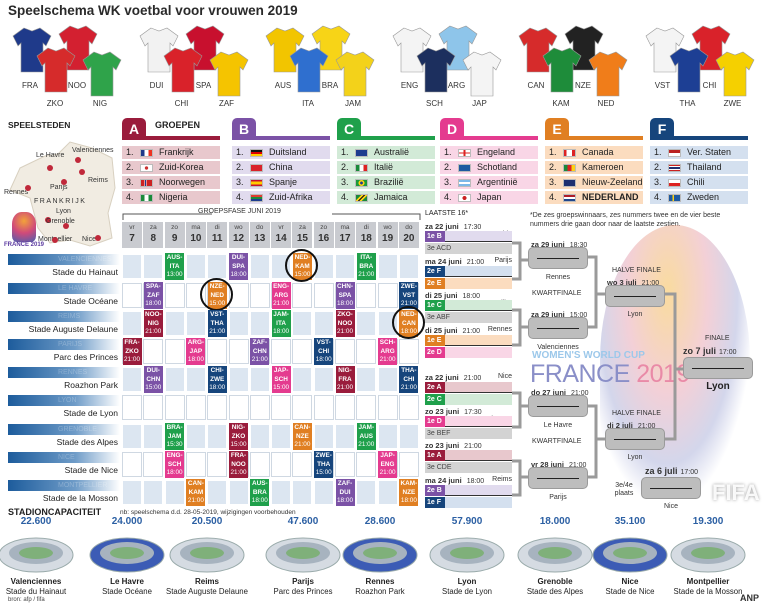 This screenshot has width=763, height=606. I want to click on match-aus-bra: AUS- BRA 18:00, so click(260, 492).